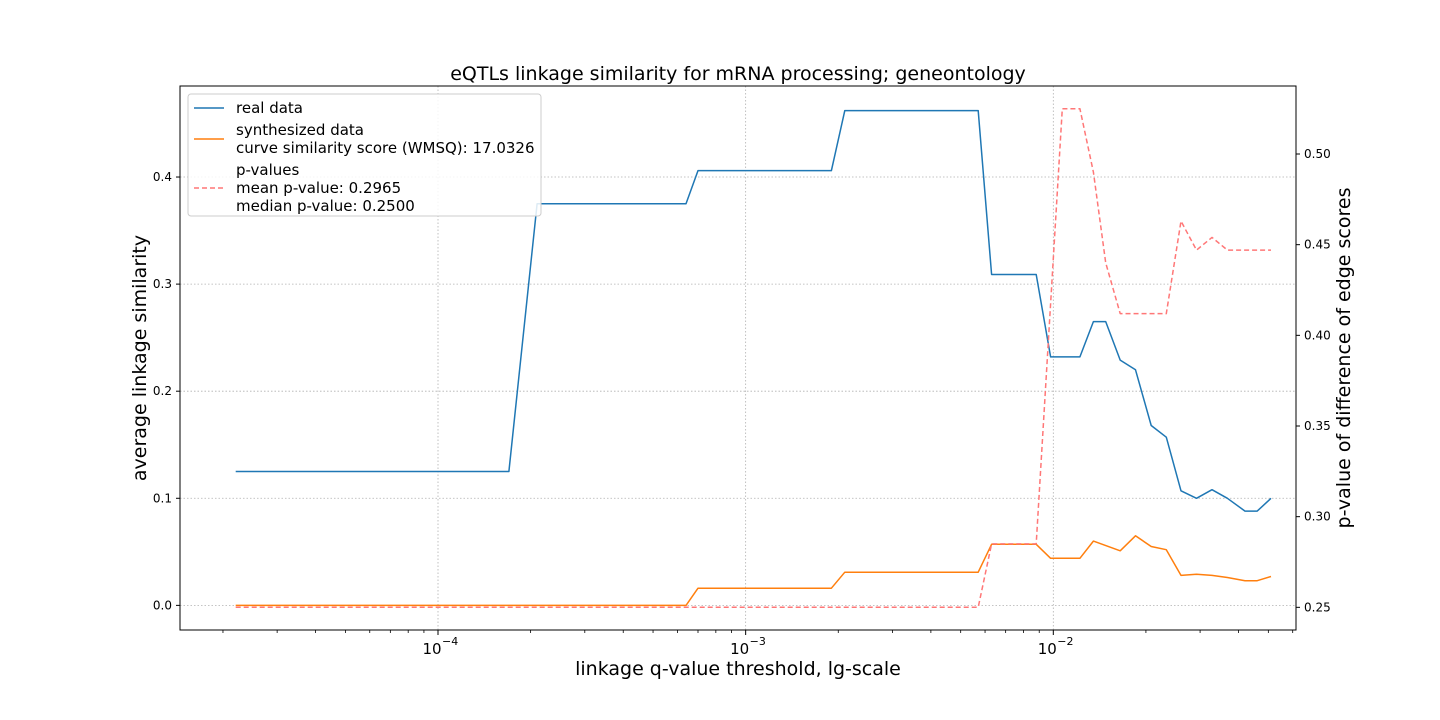  Describe the element at coordinates (1065, 641) in the screenshot. I see `x-tick-exponent: −2` at that location.